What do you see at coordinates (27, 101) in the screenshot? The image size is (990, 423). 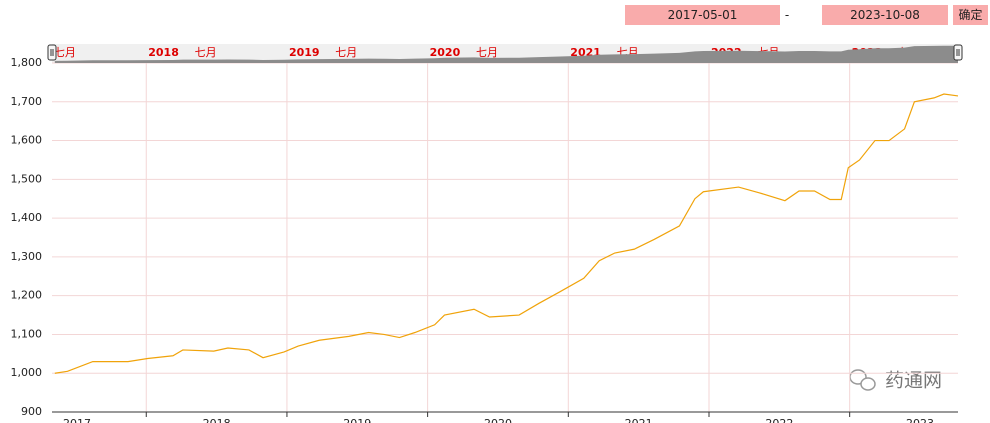 I see `y-tick-label: 1,700` at bounding box center [27, 101].